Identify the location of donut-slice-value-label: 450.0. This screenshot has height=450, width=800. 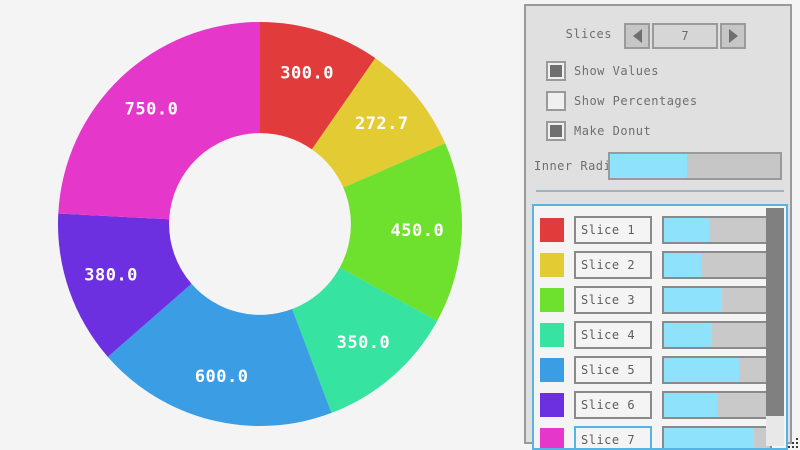
(418, 231).